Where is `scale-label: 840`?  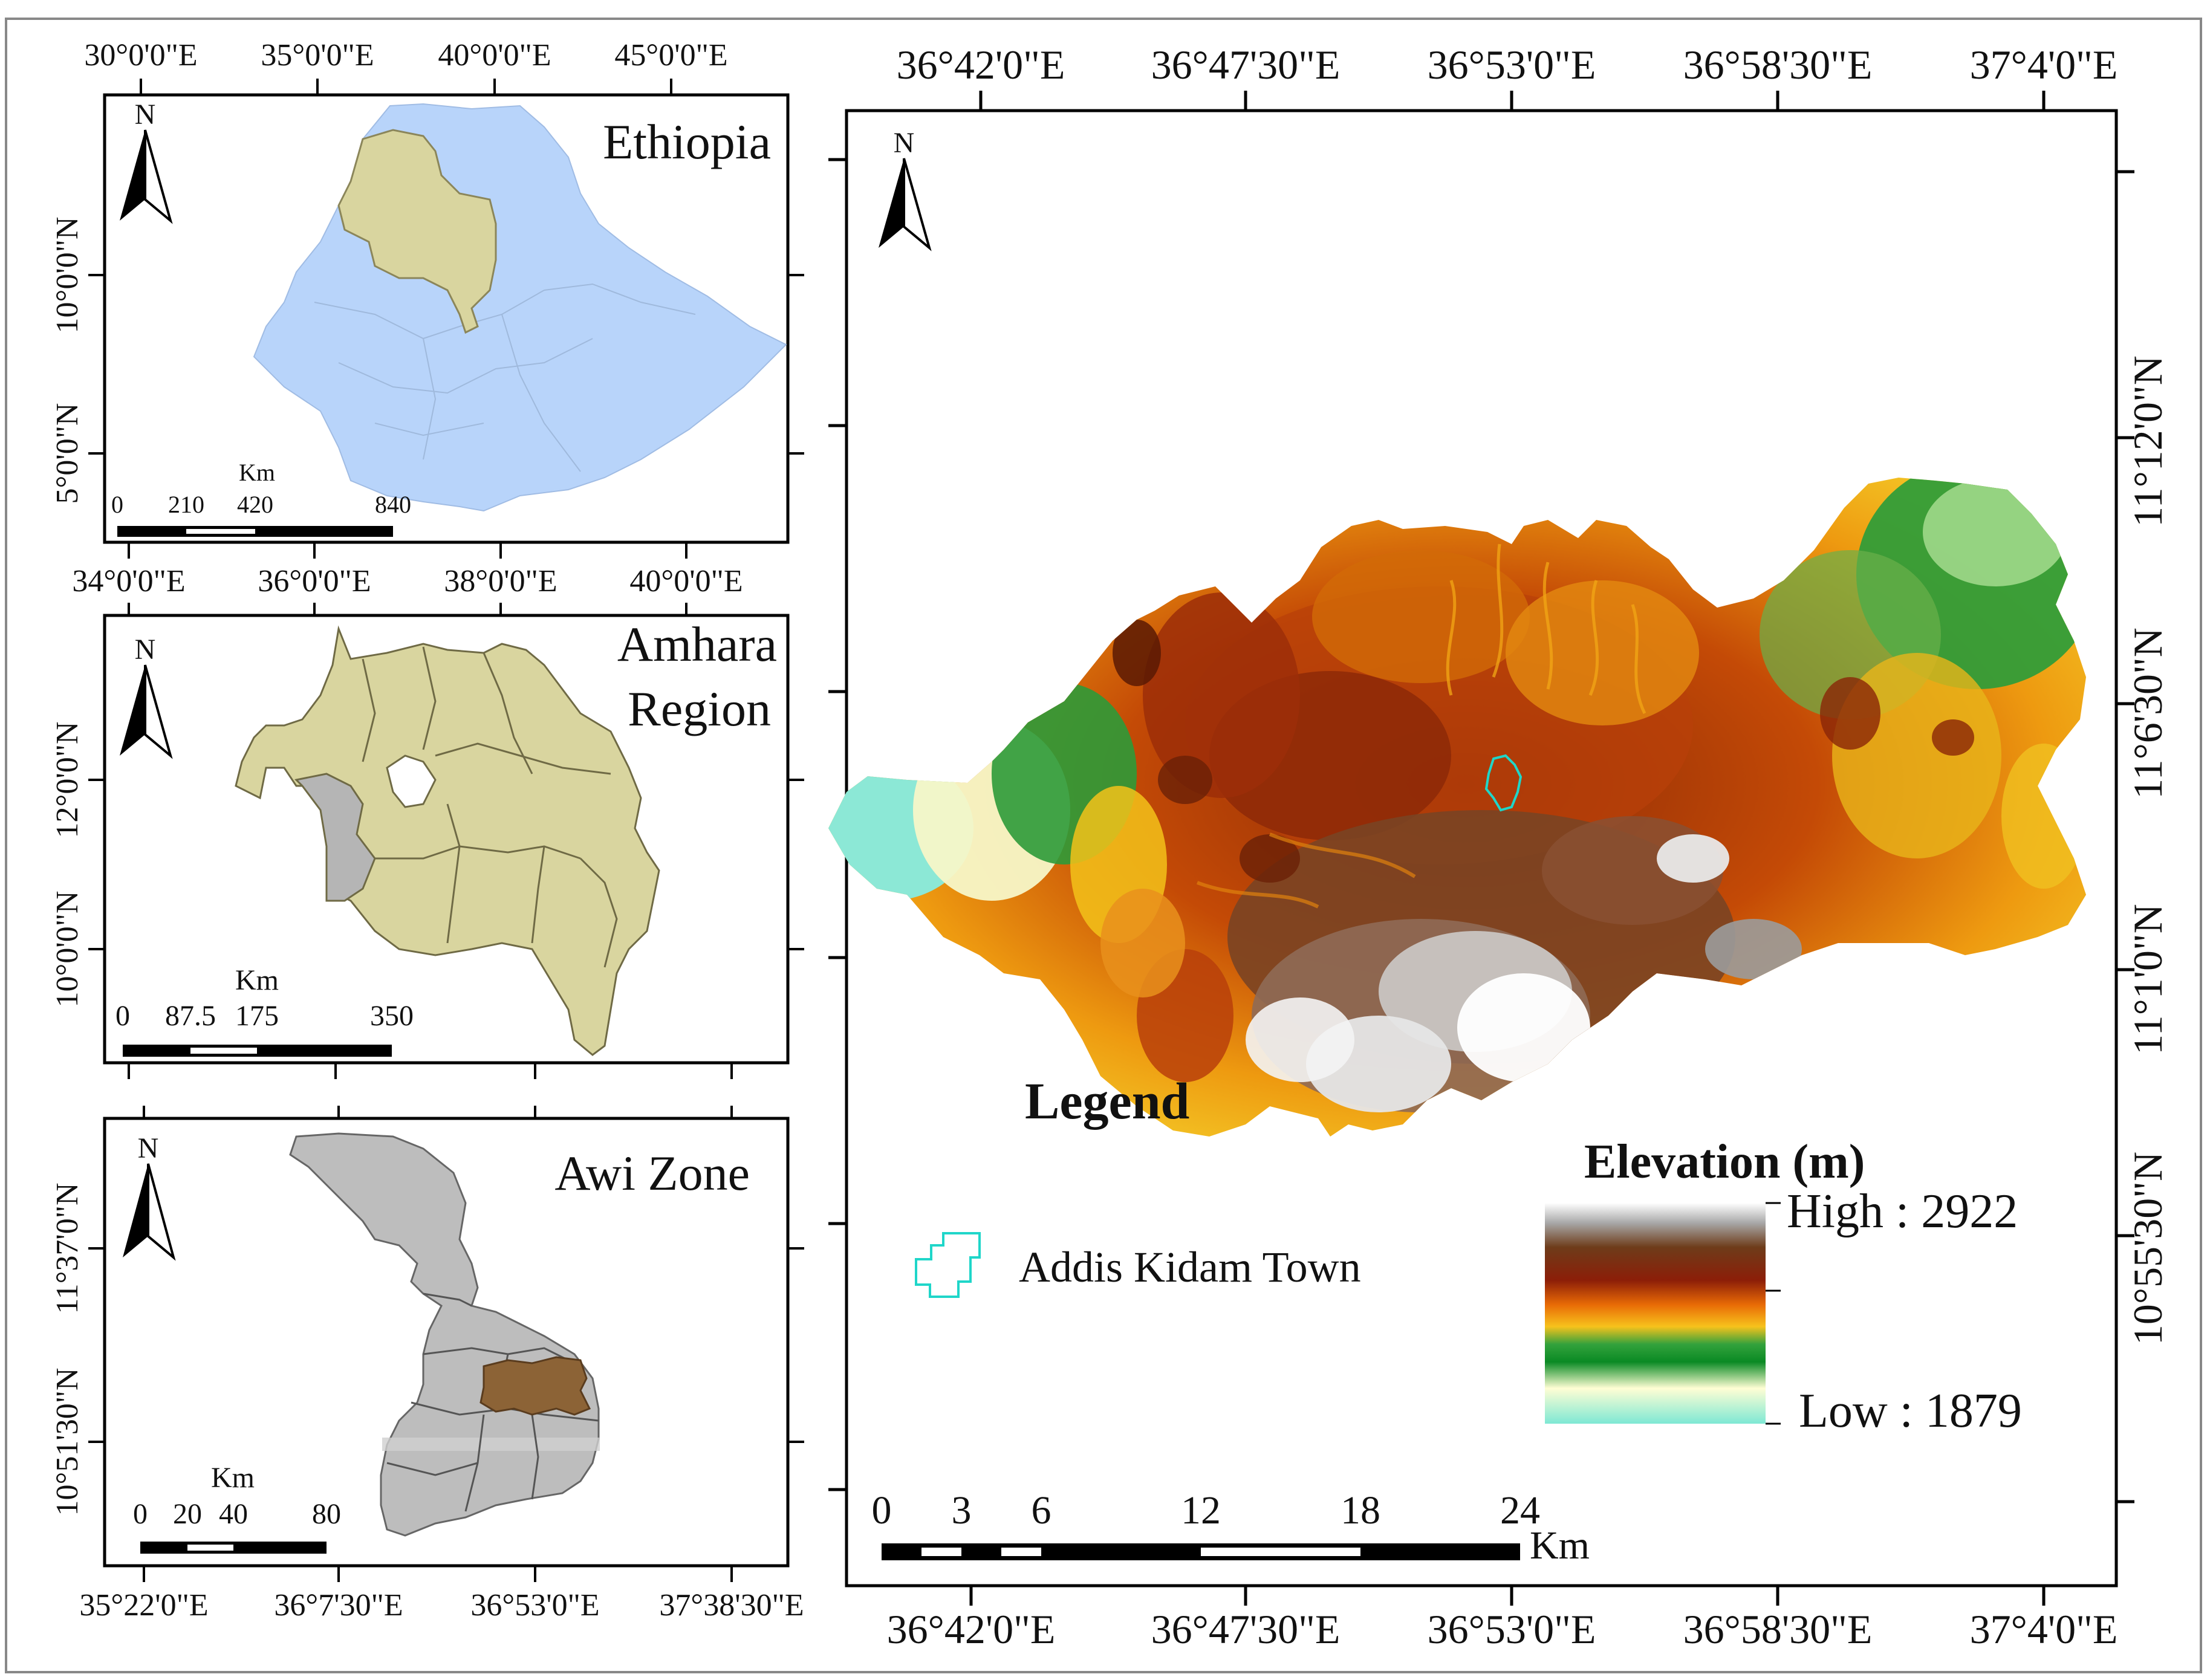
scale-label: 840 is located at coordinates (393, 504).